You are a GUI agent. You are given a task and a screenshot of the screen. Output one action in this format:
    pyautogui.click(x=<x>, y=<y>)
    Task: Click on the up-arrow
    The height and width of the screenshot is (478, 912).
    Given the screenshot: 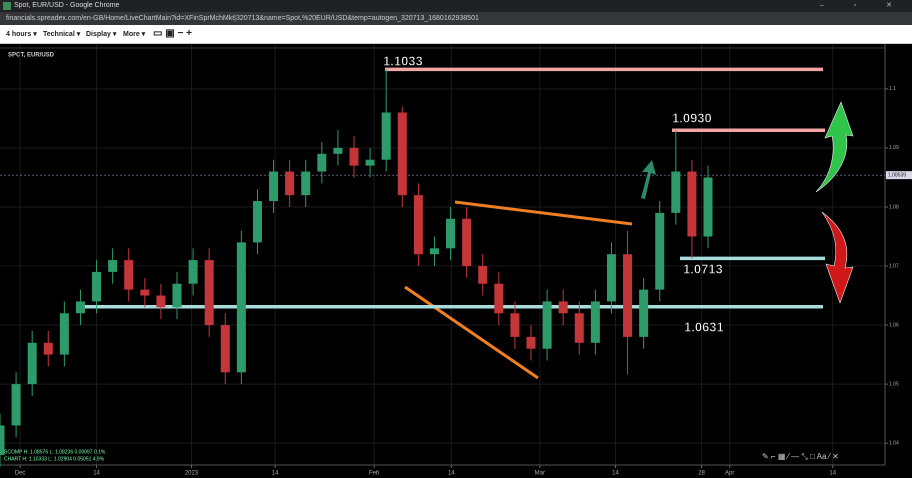 What is the action you would take?
    pyautogui.click(x=834, y=147)
    